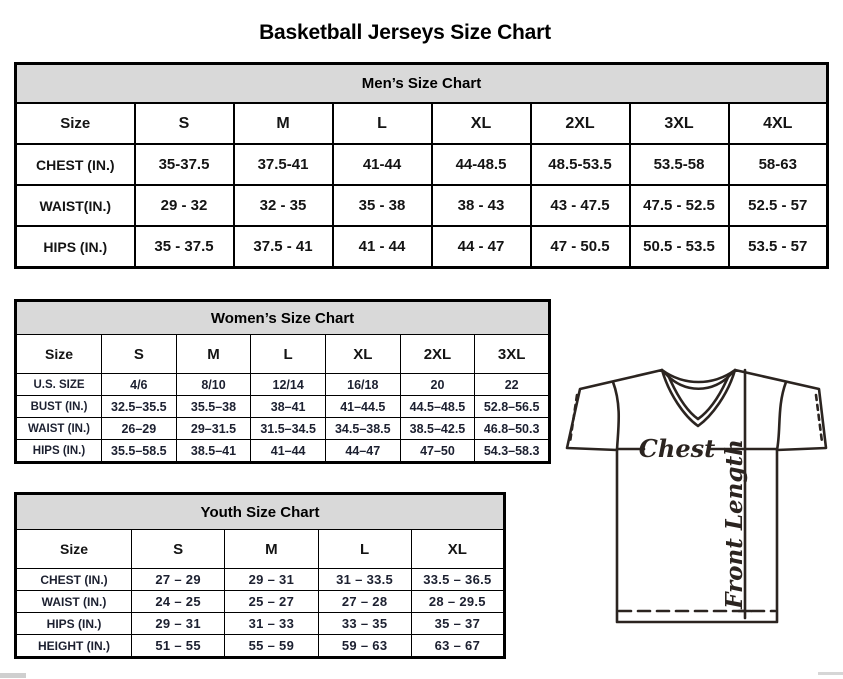 The width and height of the screenshot is (843, 679). I want to click on men-size-value: 50.5 - 53.5, so click(679, 247).